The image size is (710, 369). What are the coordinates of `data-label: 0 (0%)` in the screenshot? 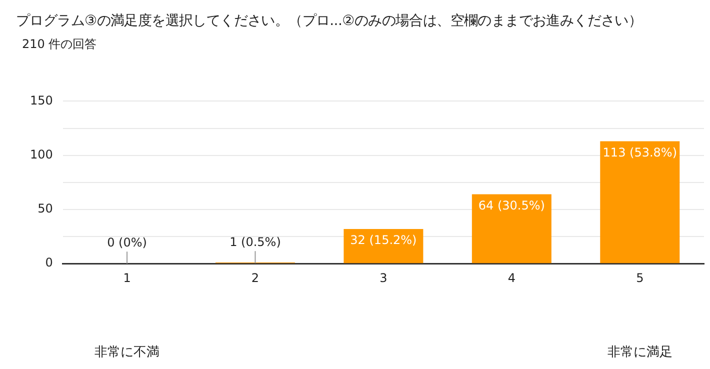 It's located at (127, 243).